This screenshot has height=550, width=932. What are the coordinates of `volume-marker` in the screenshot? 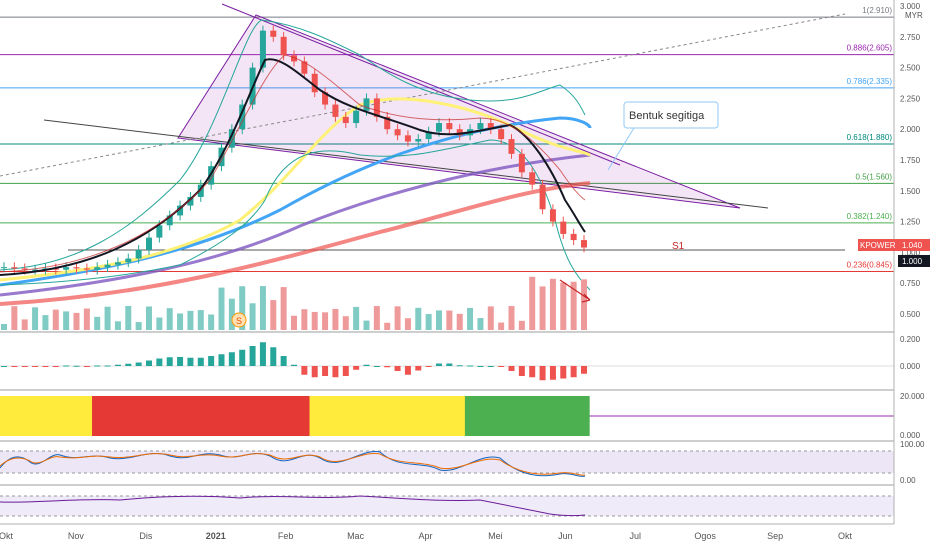 It's located at (239, 320).